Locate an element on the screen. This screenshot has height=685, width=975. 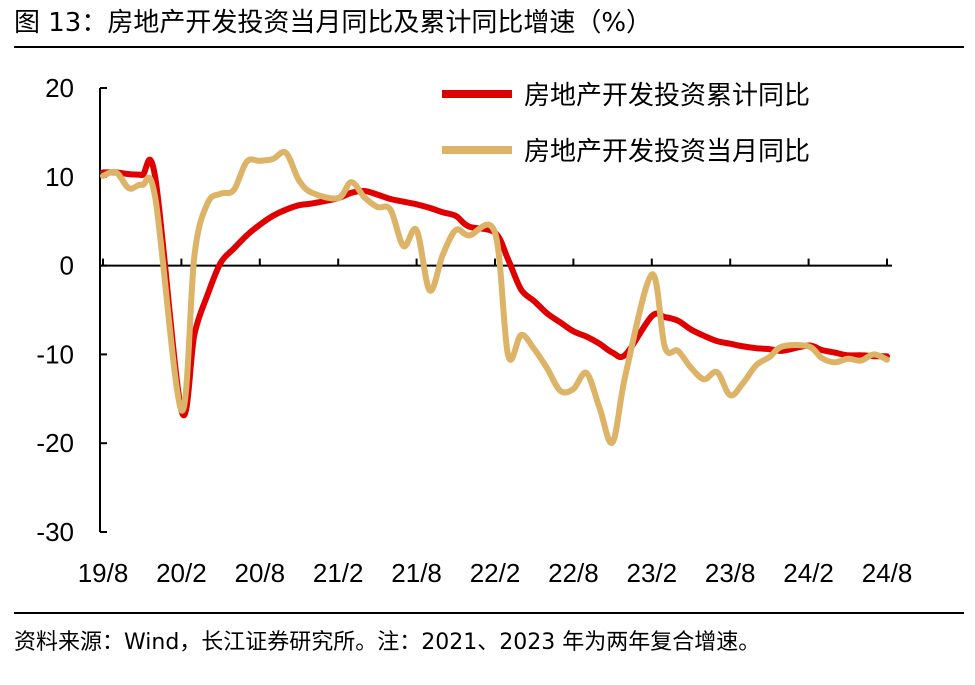
y-tick-label: -10 is located at coordinates (55, 354).